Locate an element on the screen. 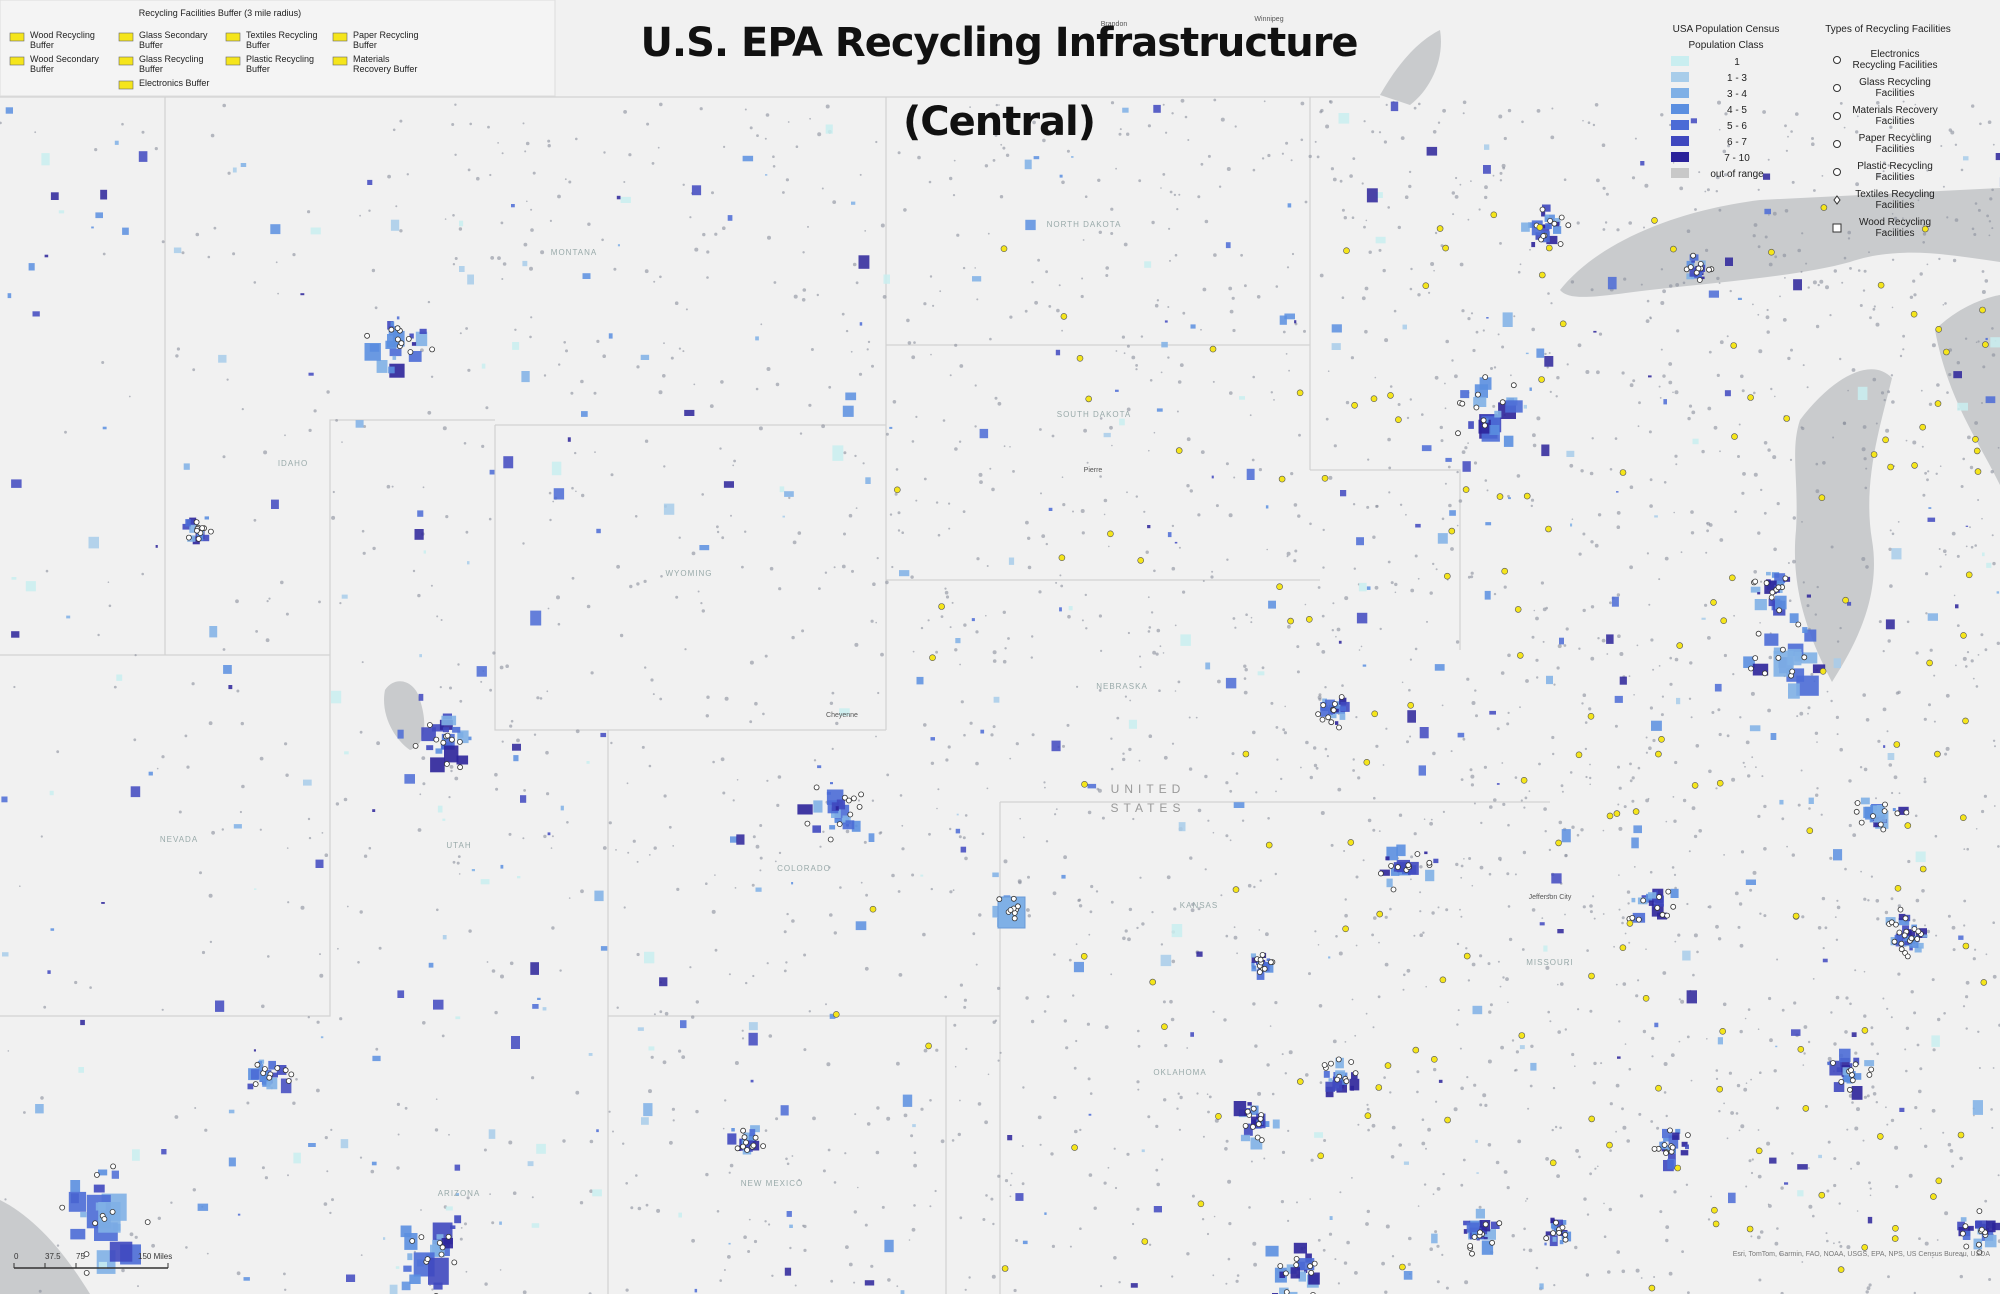 The height and width of the screenshot is (1294, 2000). map-label: STATES is located at coordinates (1148, 808).